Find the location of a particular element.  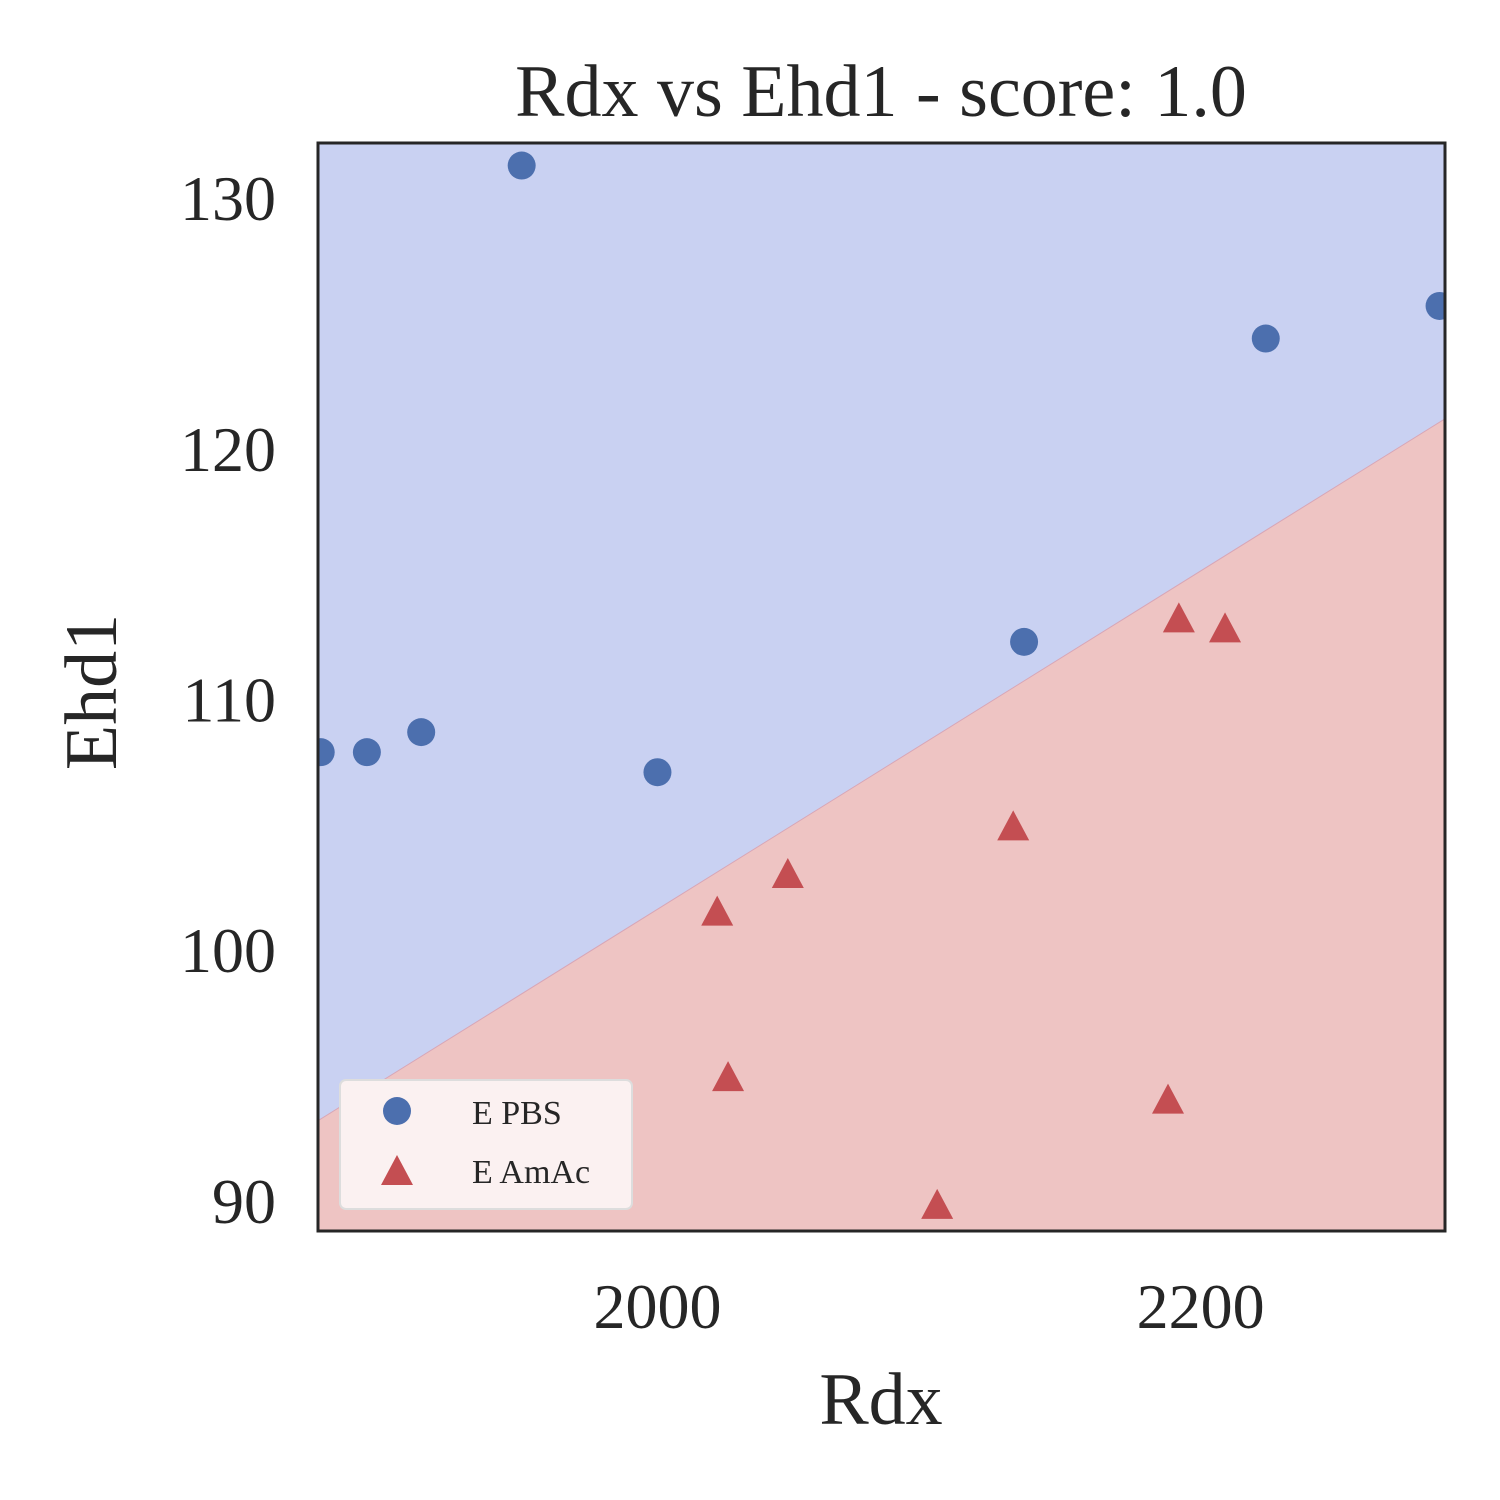

y-tick-label-120: 120 is located at coordinates (228, 449).